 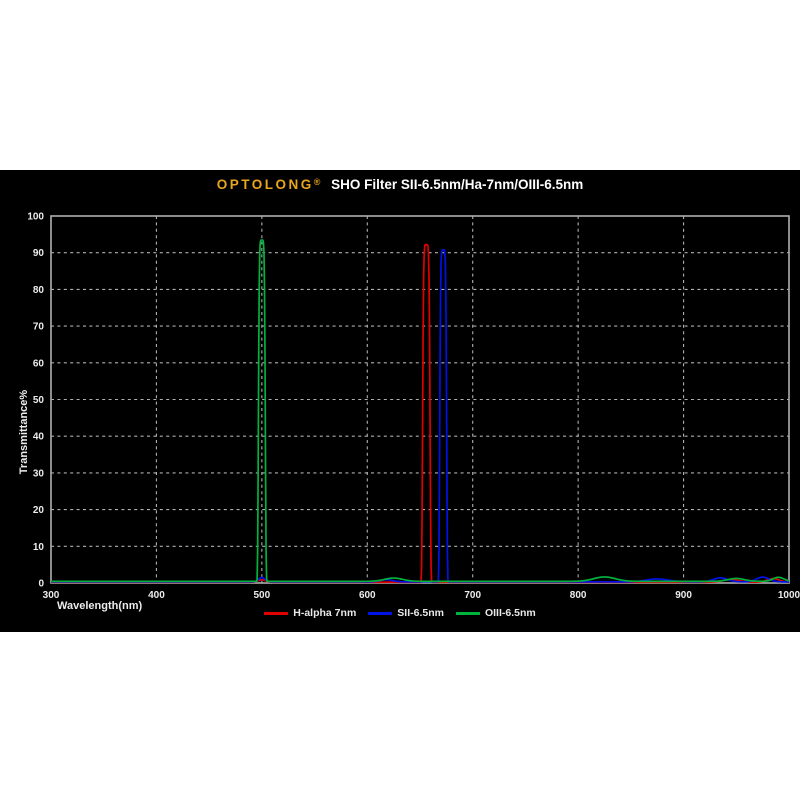 What do you see at coordinates (683, 595) in the screenshot?
I see `x-tick-label-900: 900` at bounding box center [683, 595].